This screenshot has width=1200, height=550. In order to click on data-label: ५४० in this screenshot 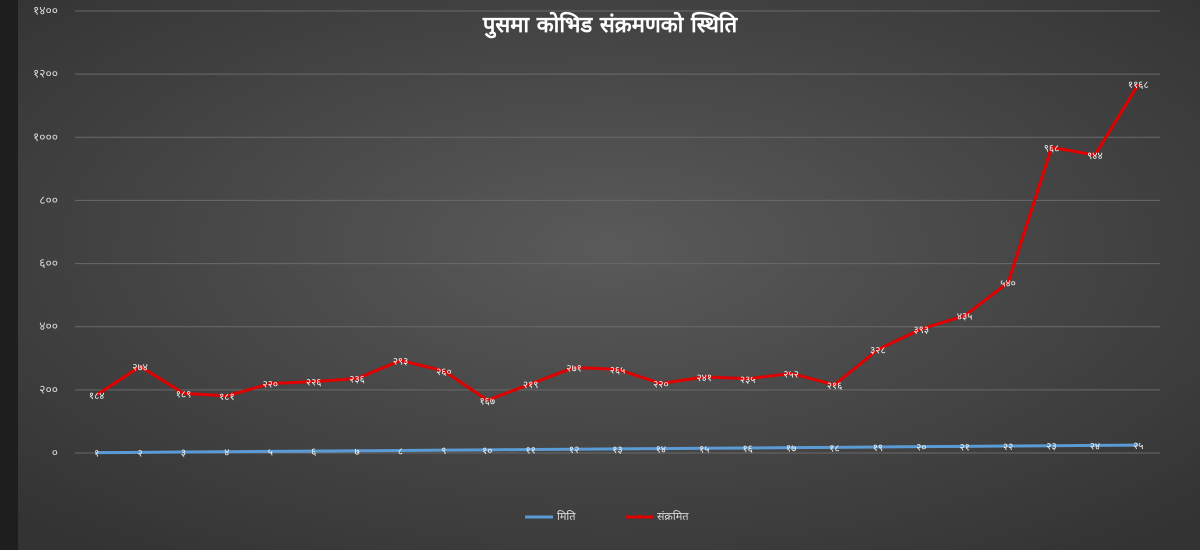, I will do `click(1008, 284)`.